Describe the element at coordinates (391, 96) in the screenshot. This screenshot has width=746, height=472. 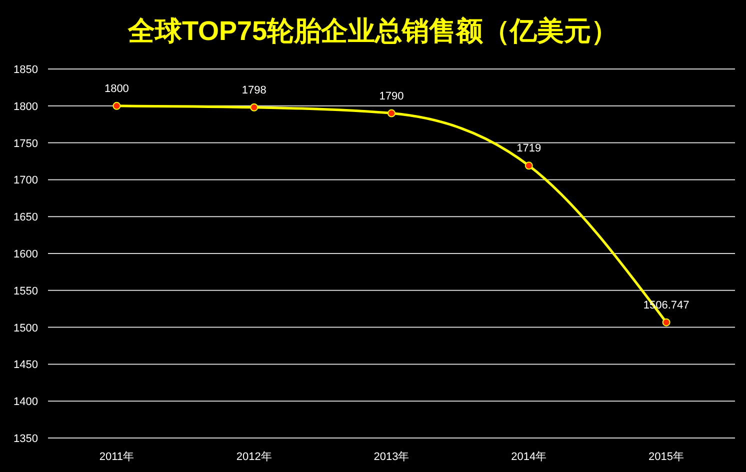
I see `data-label: 1790` at that location.